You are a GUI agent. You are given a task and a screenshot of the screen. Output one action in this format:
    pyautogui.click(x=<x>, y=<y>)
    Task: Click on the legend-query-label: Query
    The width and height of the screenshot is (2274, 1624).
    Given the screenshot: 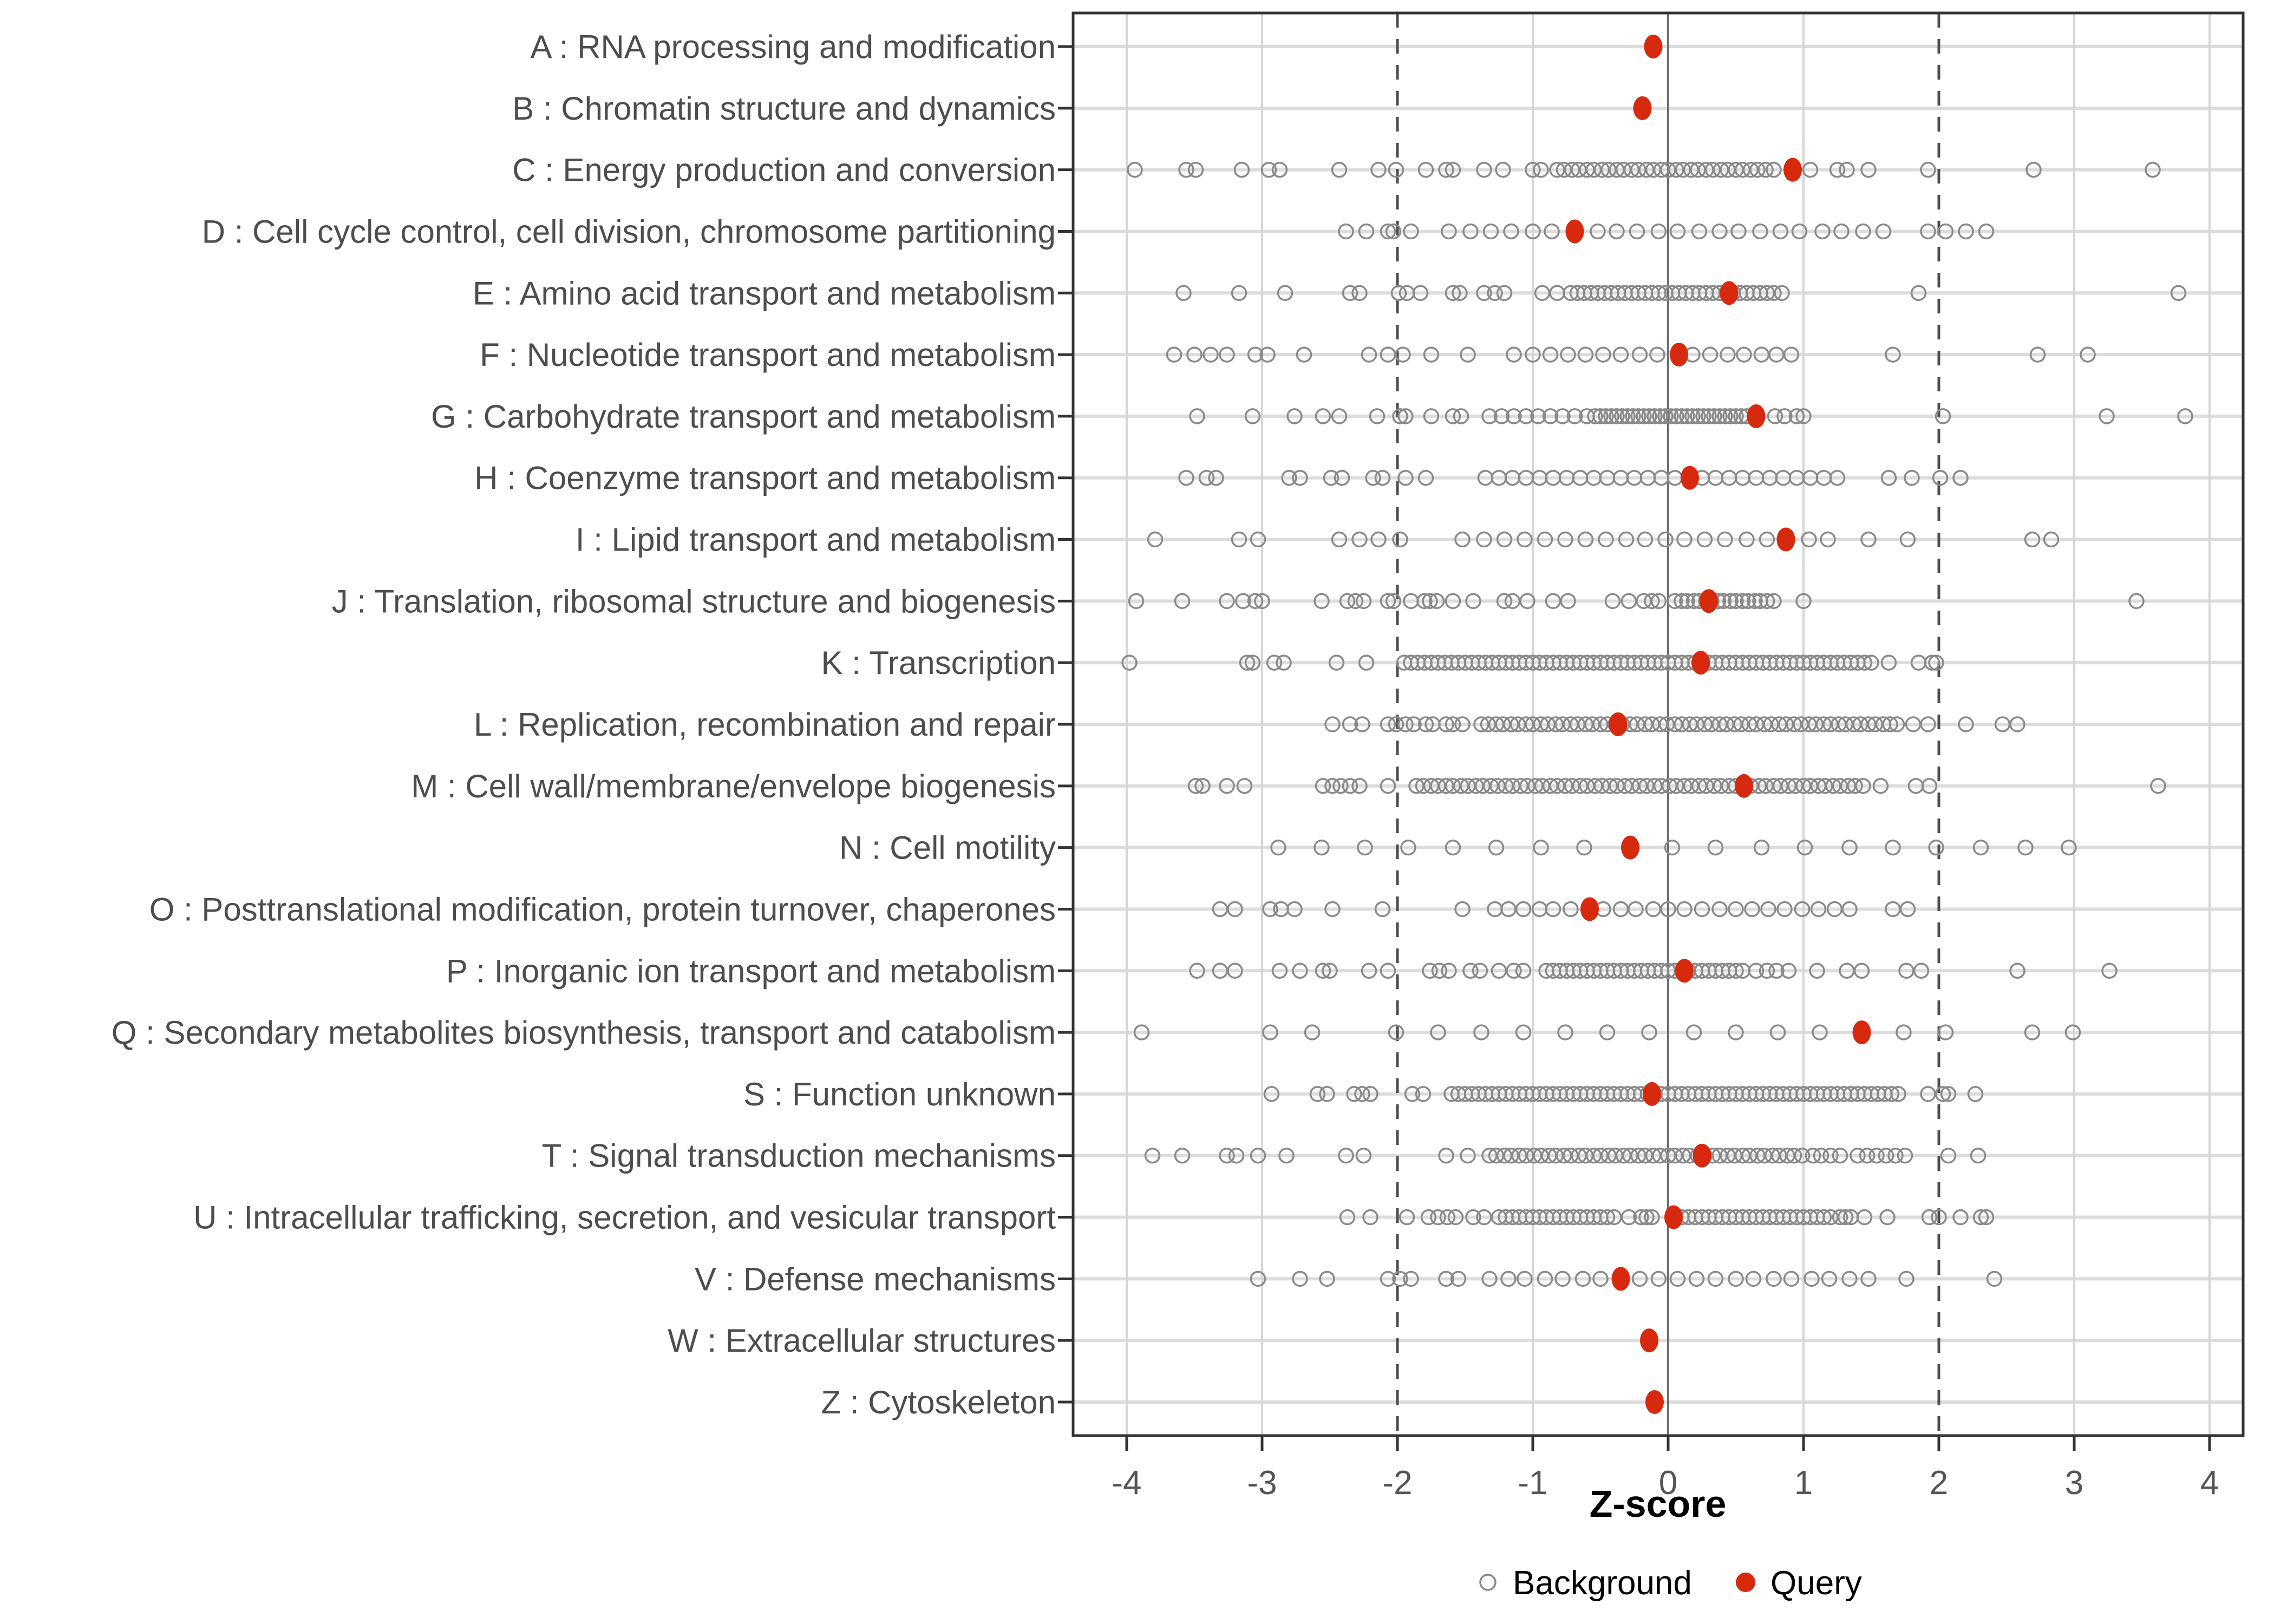 What is the action you would take?
    pyautogui.click(x=1816, y=1583)
    